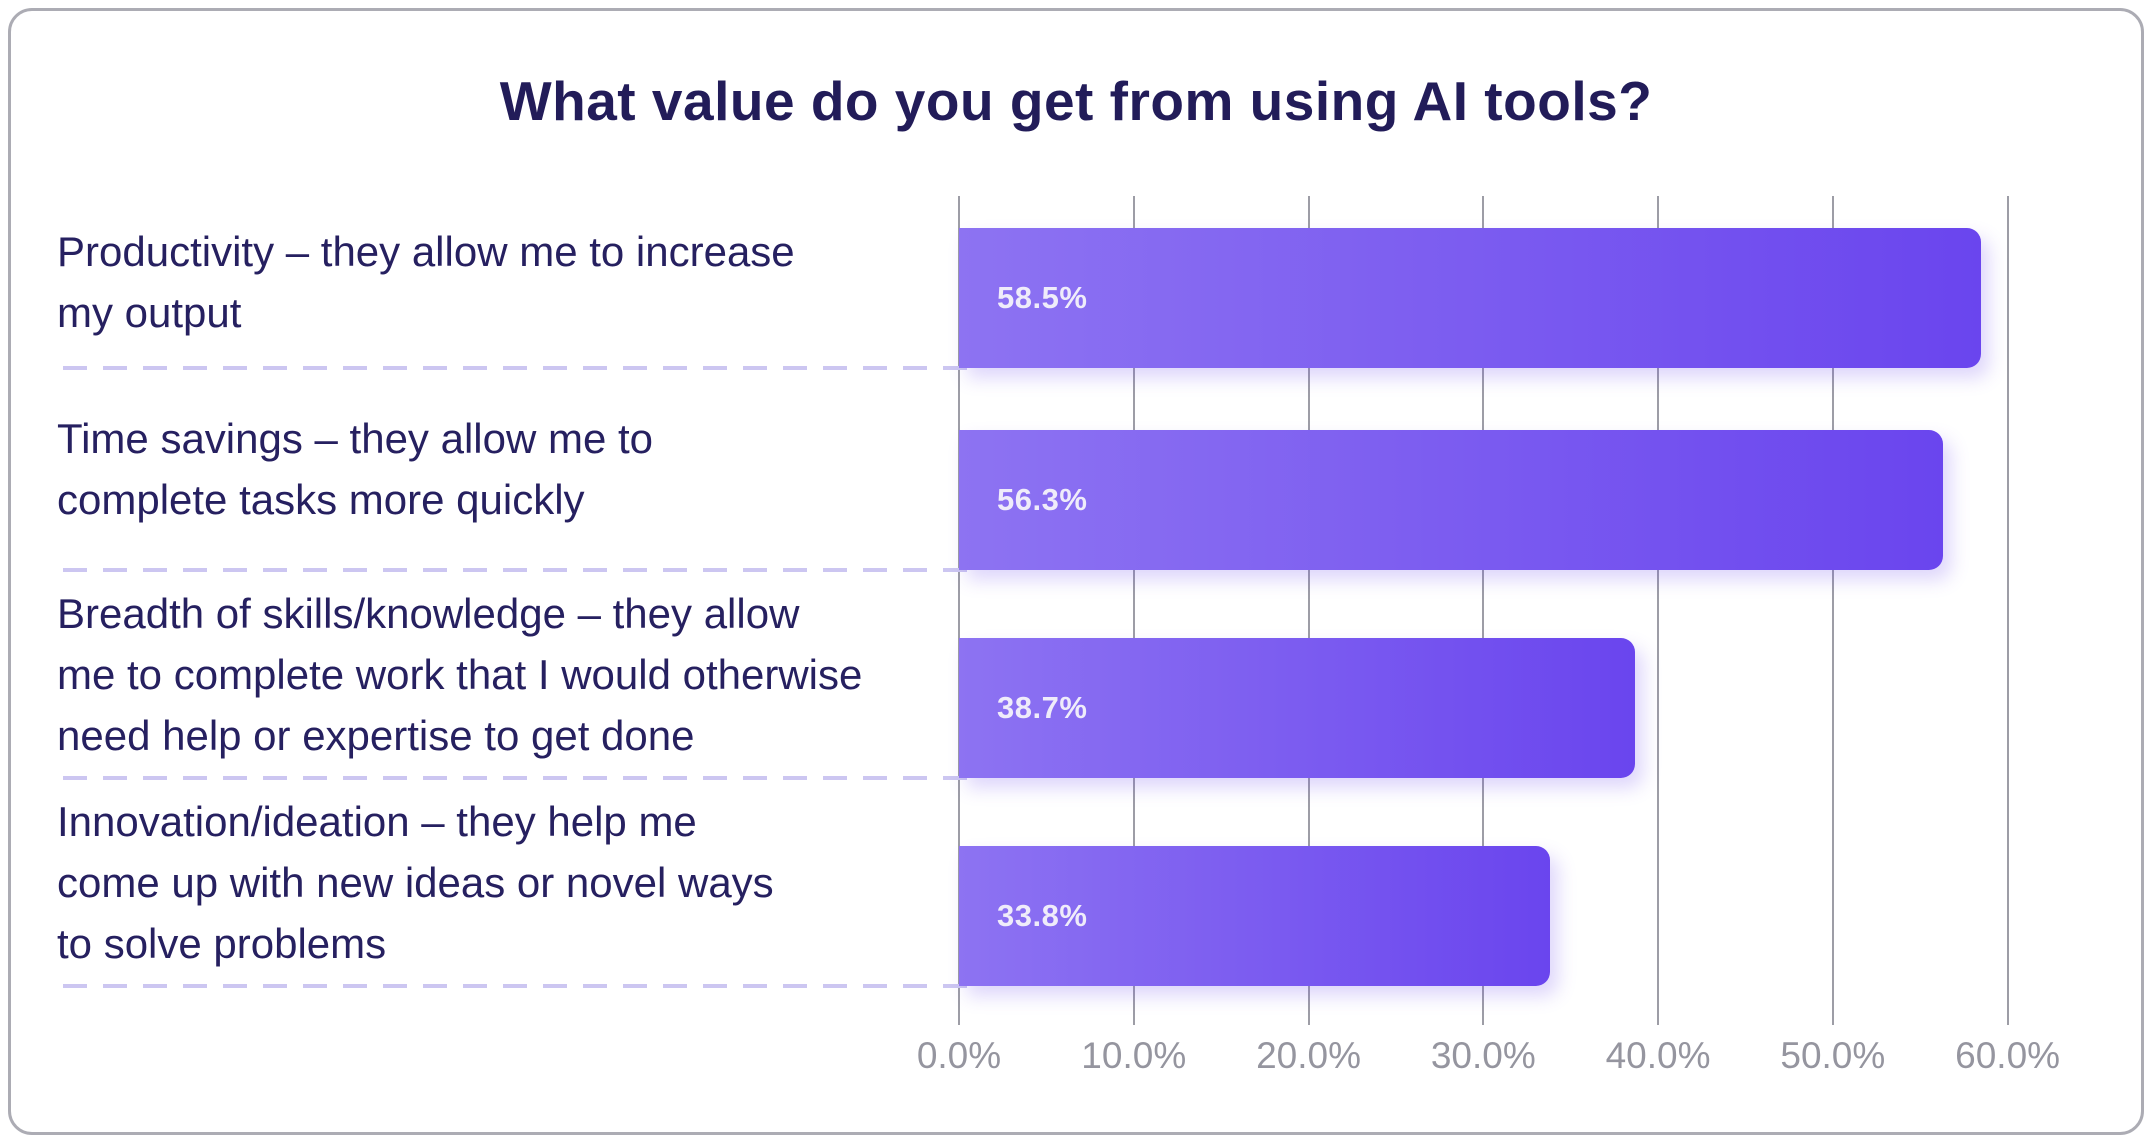 The width and height of the screenshot is (2152, 1143). I want to click on x-tick-label: 60.0%, so click(2008, 1055).